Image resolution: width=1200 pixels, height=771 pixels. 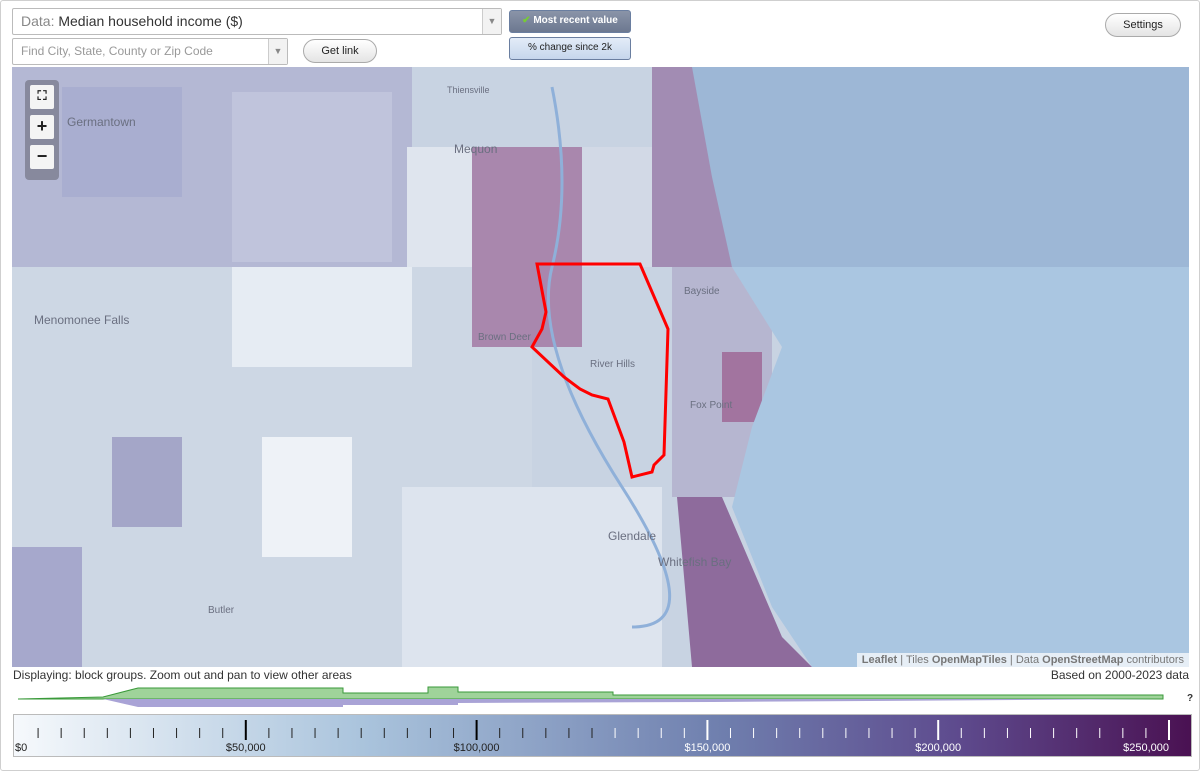 I want to click on histogram: ?, so click(x=605, y=696).